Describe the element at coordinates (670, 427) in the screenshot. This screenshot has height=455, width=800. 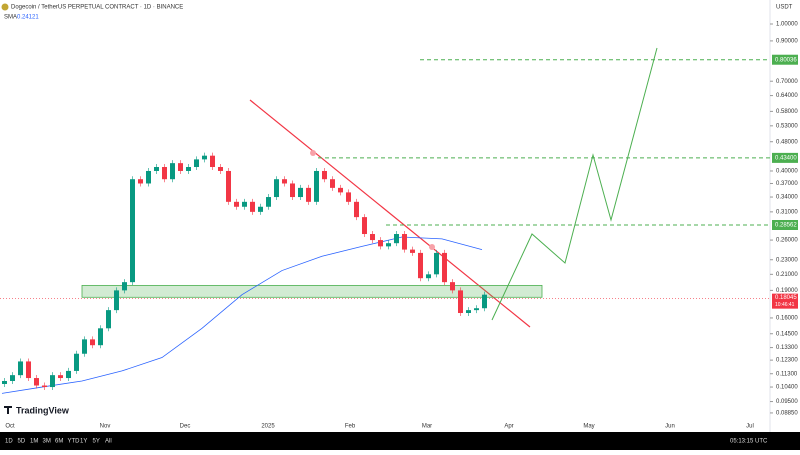
I see `time-label: Jun` at that location.